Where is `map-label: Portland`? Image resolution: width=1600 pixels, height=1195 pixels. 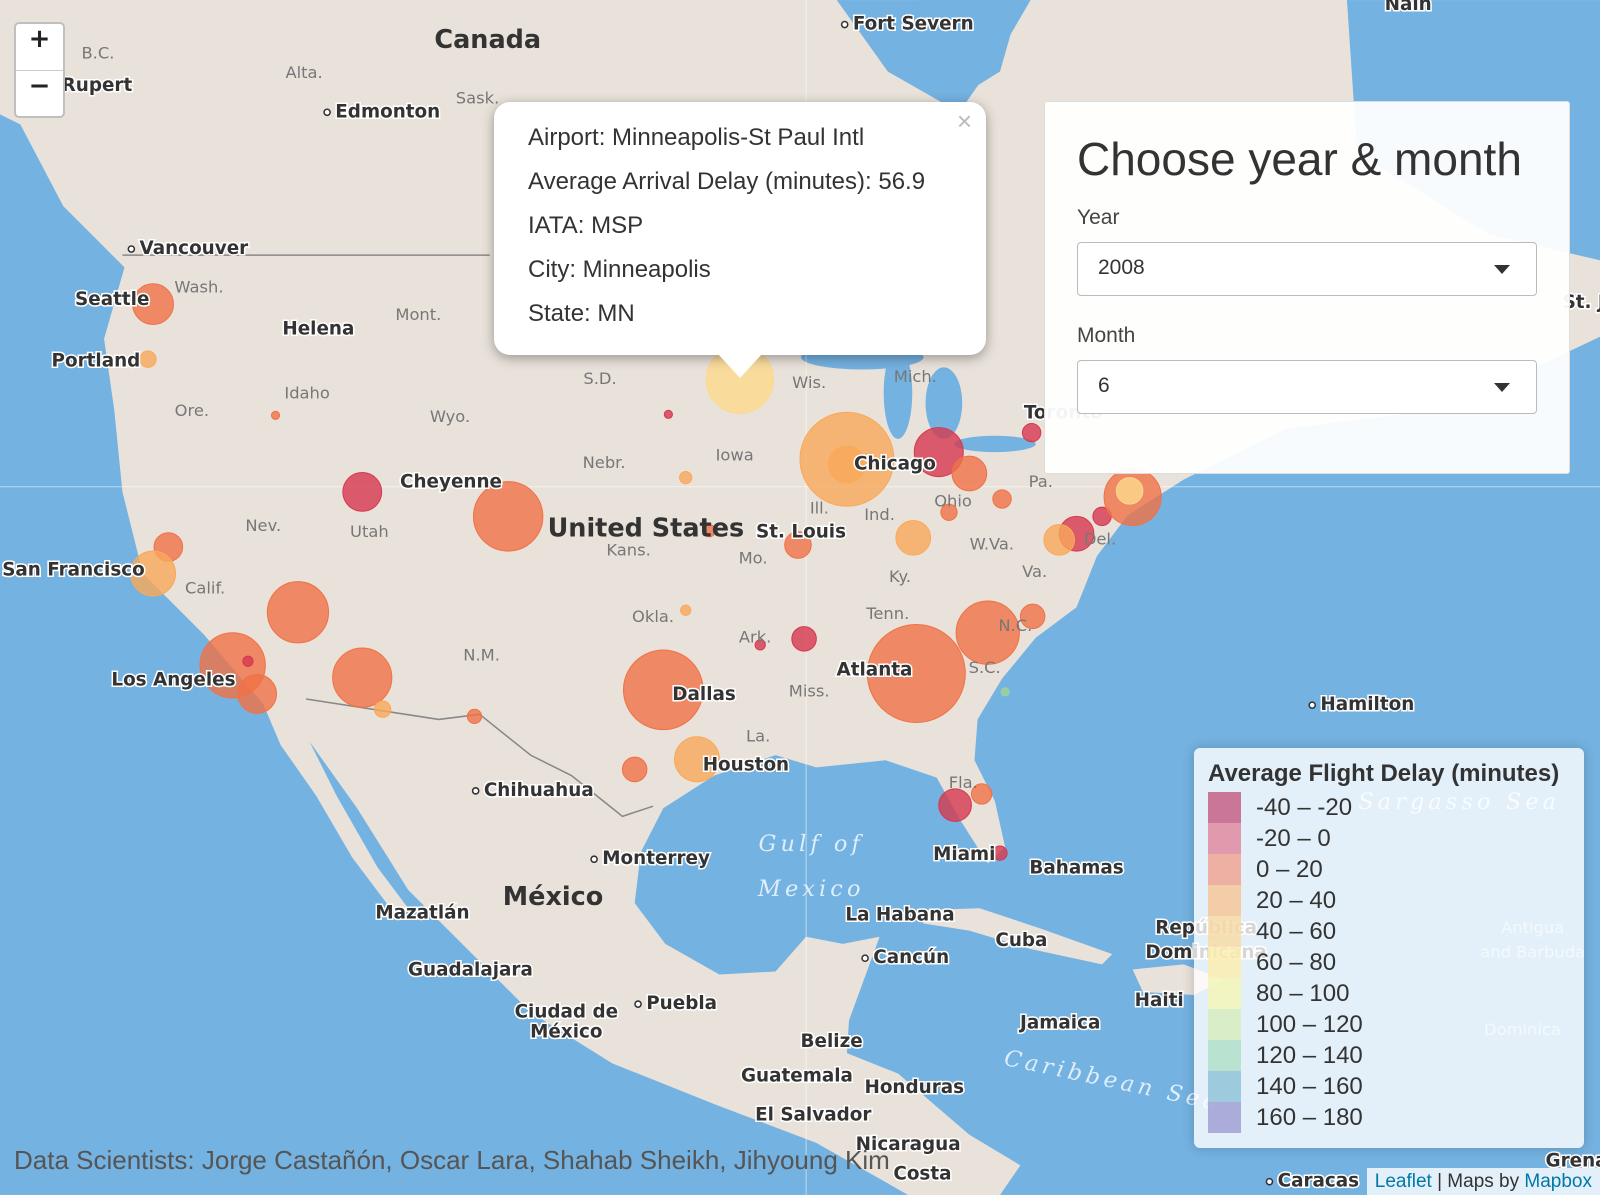 map-label: Portland is located at coordinates (96, 360).